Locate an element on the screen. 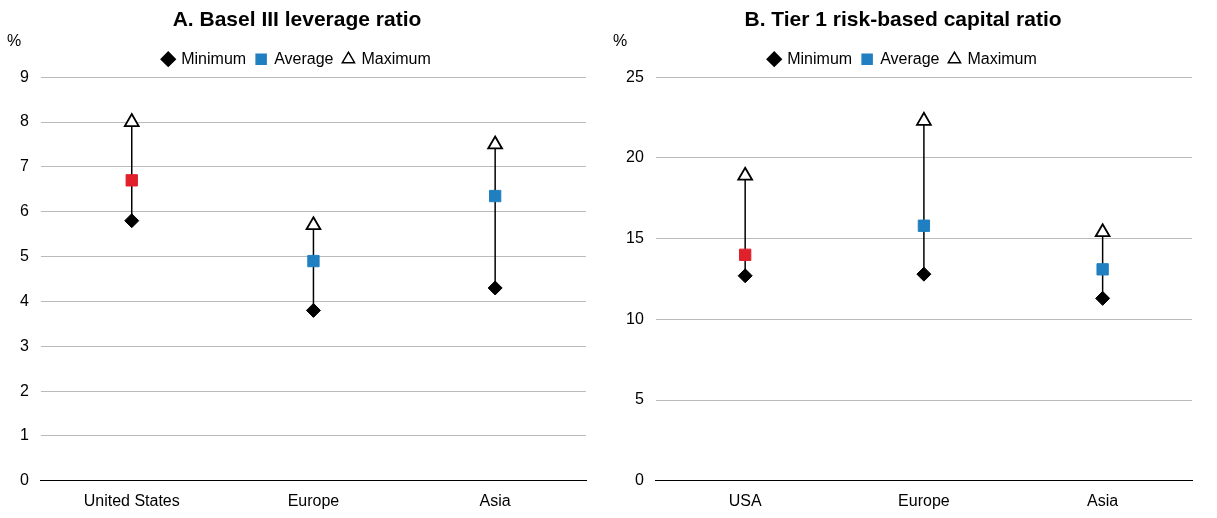 The width and height of the screenshot is (1217, 518). chart-title: B. Tier 1 risk-based capital ratio is located at coordinates (903, 19).